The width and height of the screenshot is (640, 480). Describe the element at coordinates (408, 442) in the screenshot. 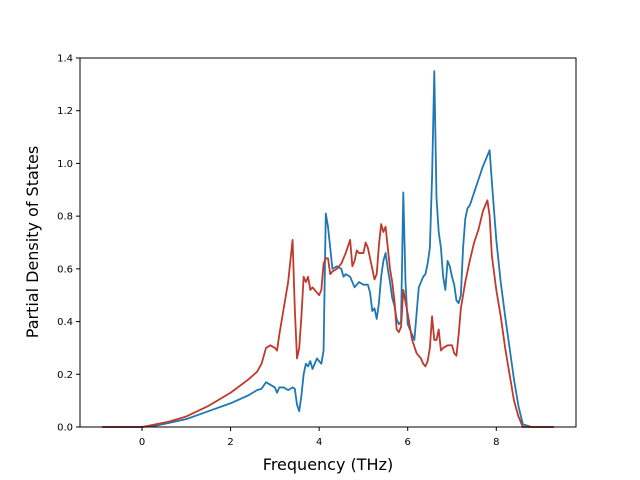

I see `x-tick-label: 6` at that location.